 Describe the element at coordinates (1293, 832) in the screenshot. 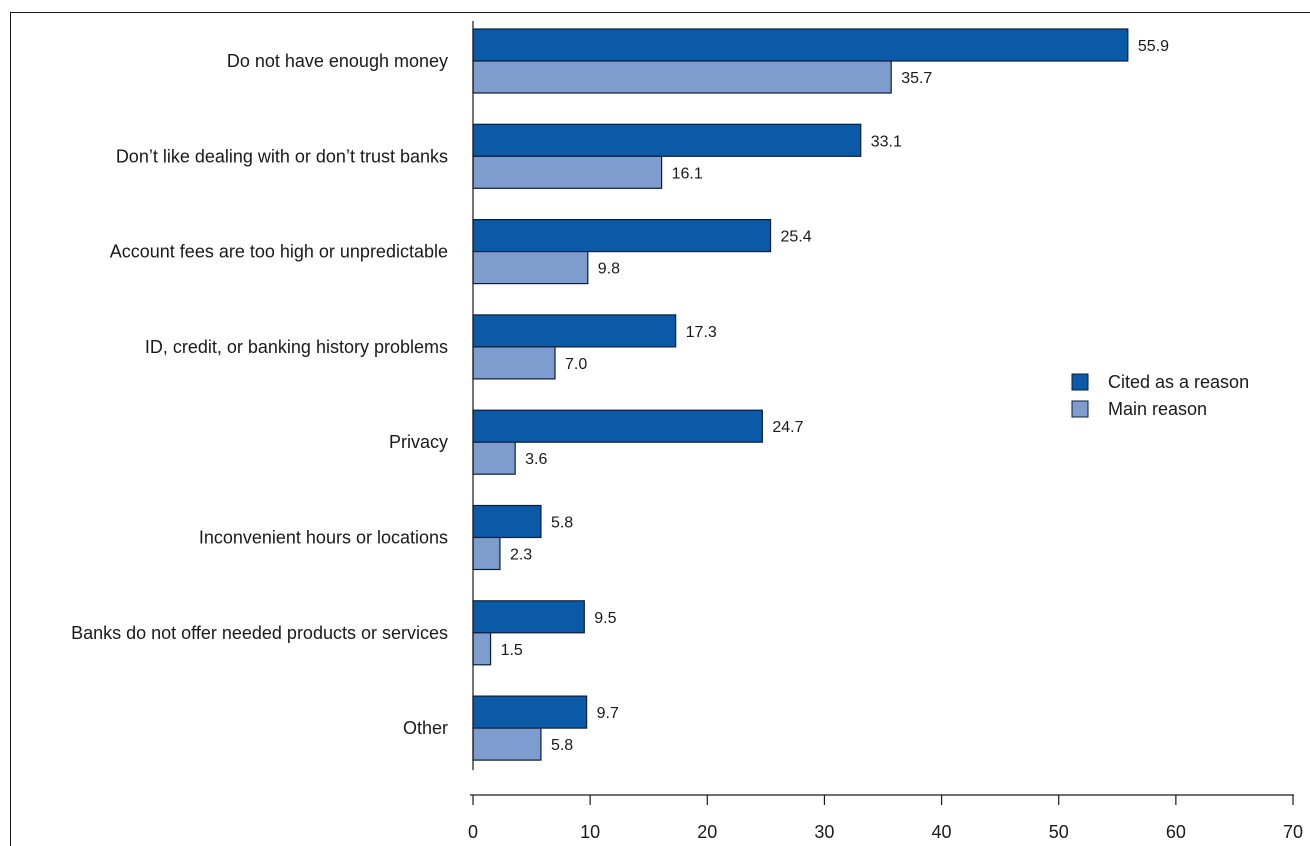

I see `x-tick-label: 70` at that location.